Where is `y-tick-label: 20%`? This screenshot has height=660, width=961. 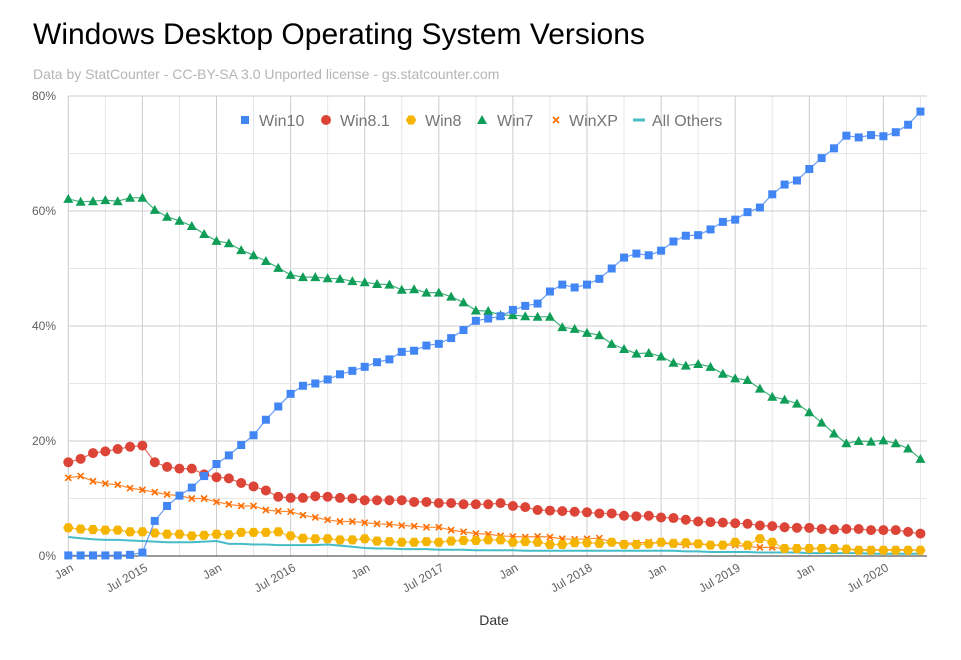 y-tick-label: 20% is located at coordinates (44, 441).